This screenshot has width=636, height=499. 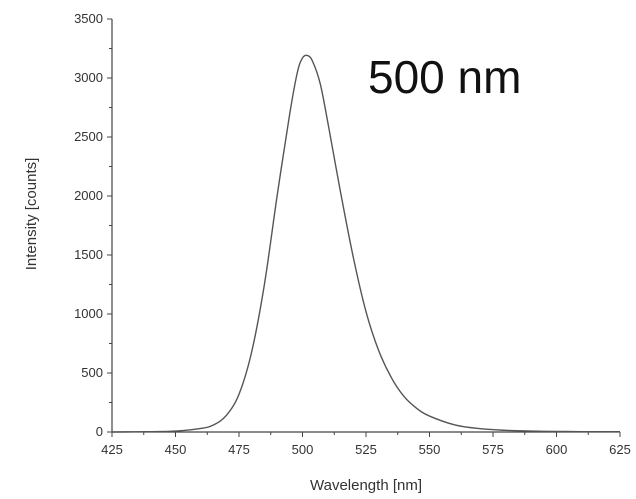 I want to click on y-tick-label: 500, so click(x=92, y=372).